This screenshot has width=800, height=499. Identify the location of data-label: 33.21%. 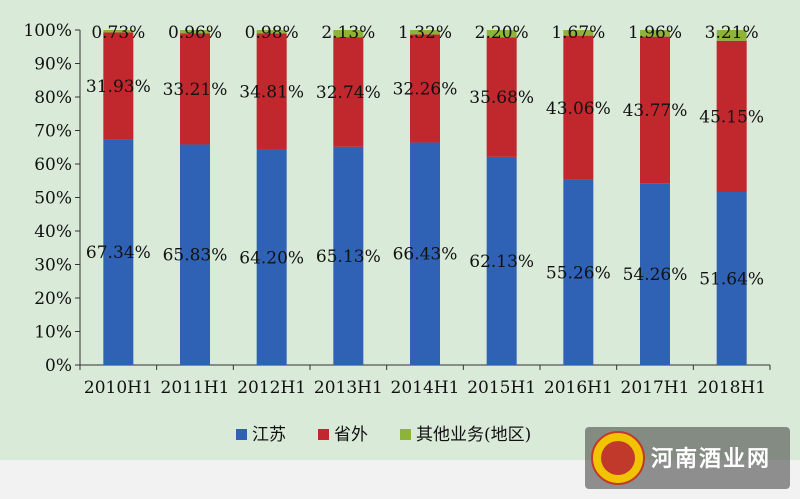
(195, 90).